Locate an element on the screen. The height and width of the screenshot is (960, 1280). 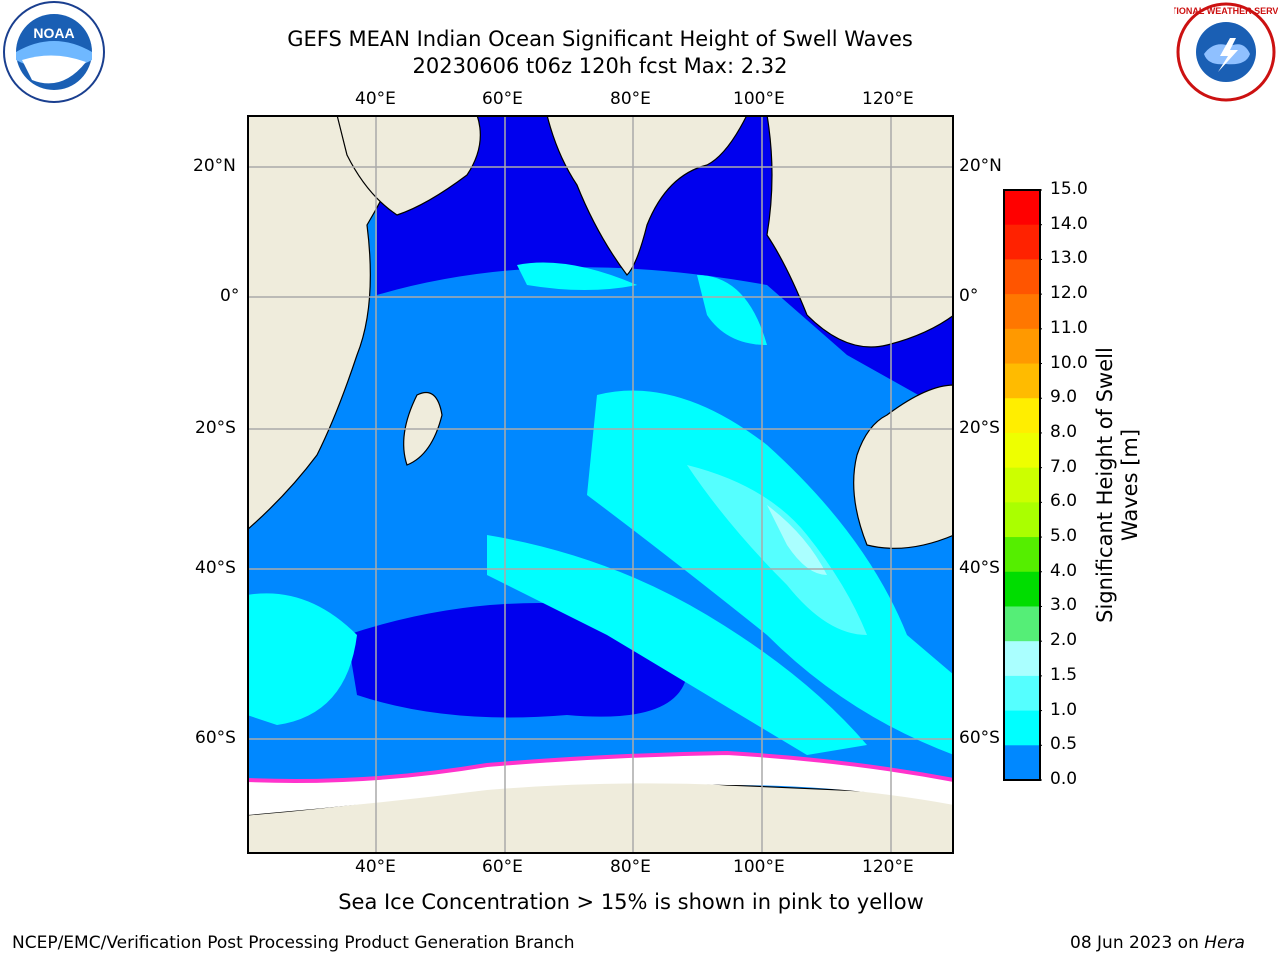
lon-label-bottom: 40°E is located at coordinates (375, 867).